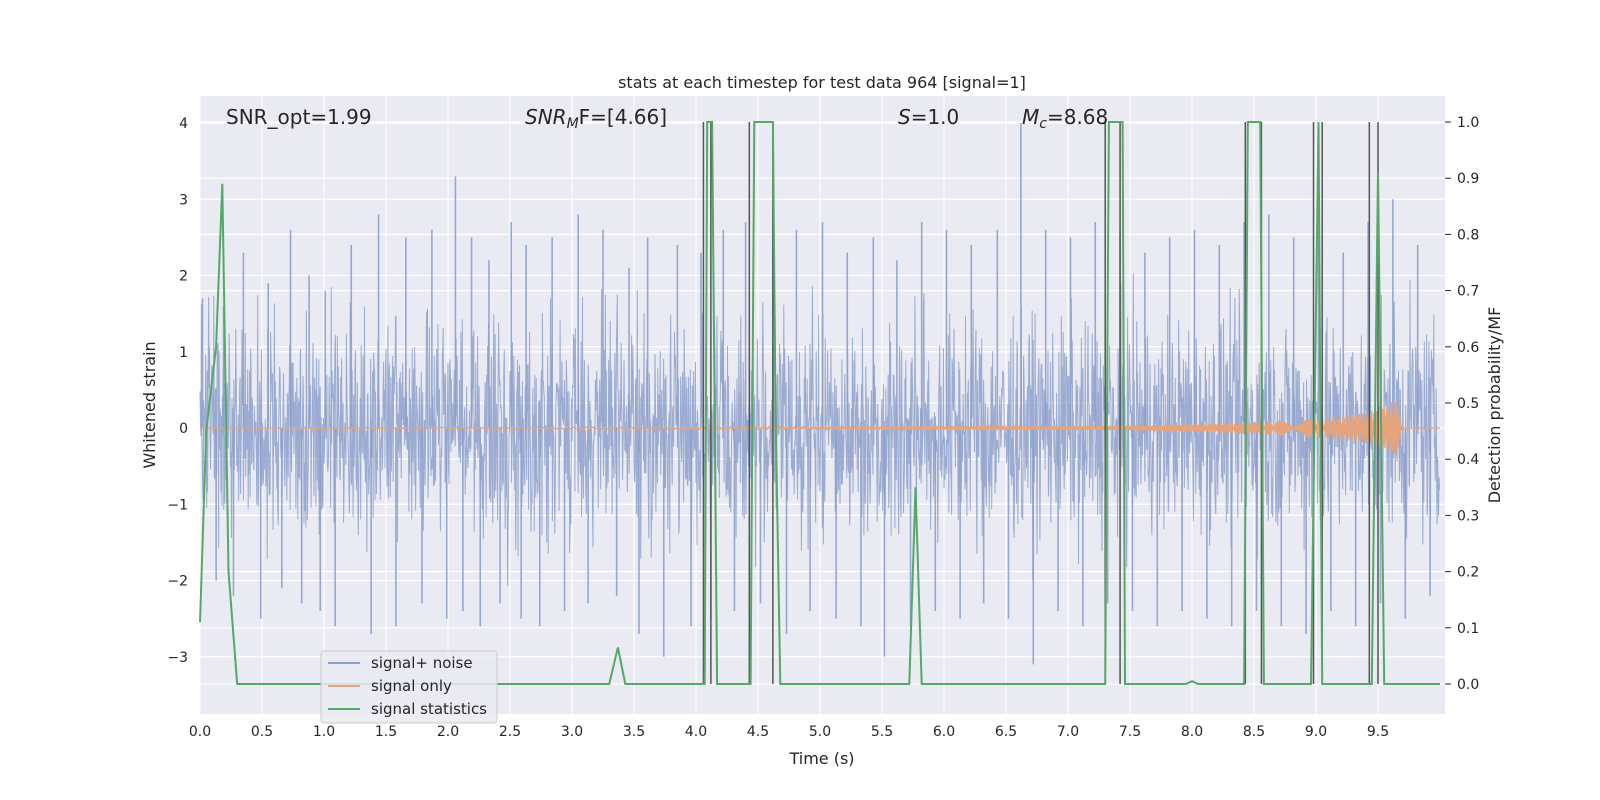 The width and height of the screenshot is (1600, 800). Describe the element at coordinates (422, 663) in the screenshot. I see `legend-label-noise: signal+ noise` at that location.